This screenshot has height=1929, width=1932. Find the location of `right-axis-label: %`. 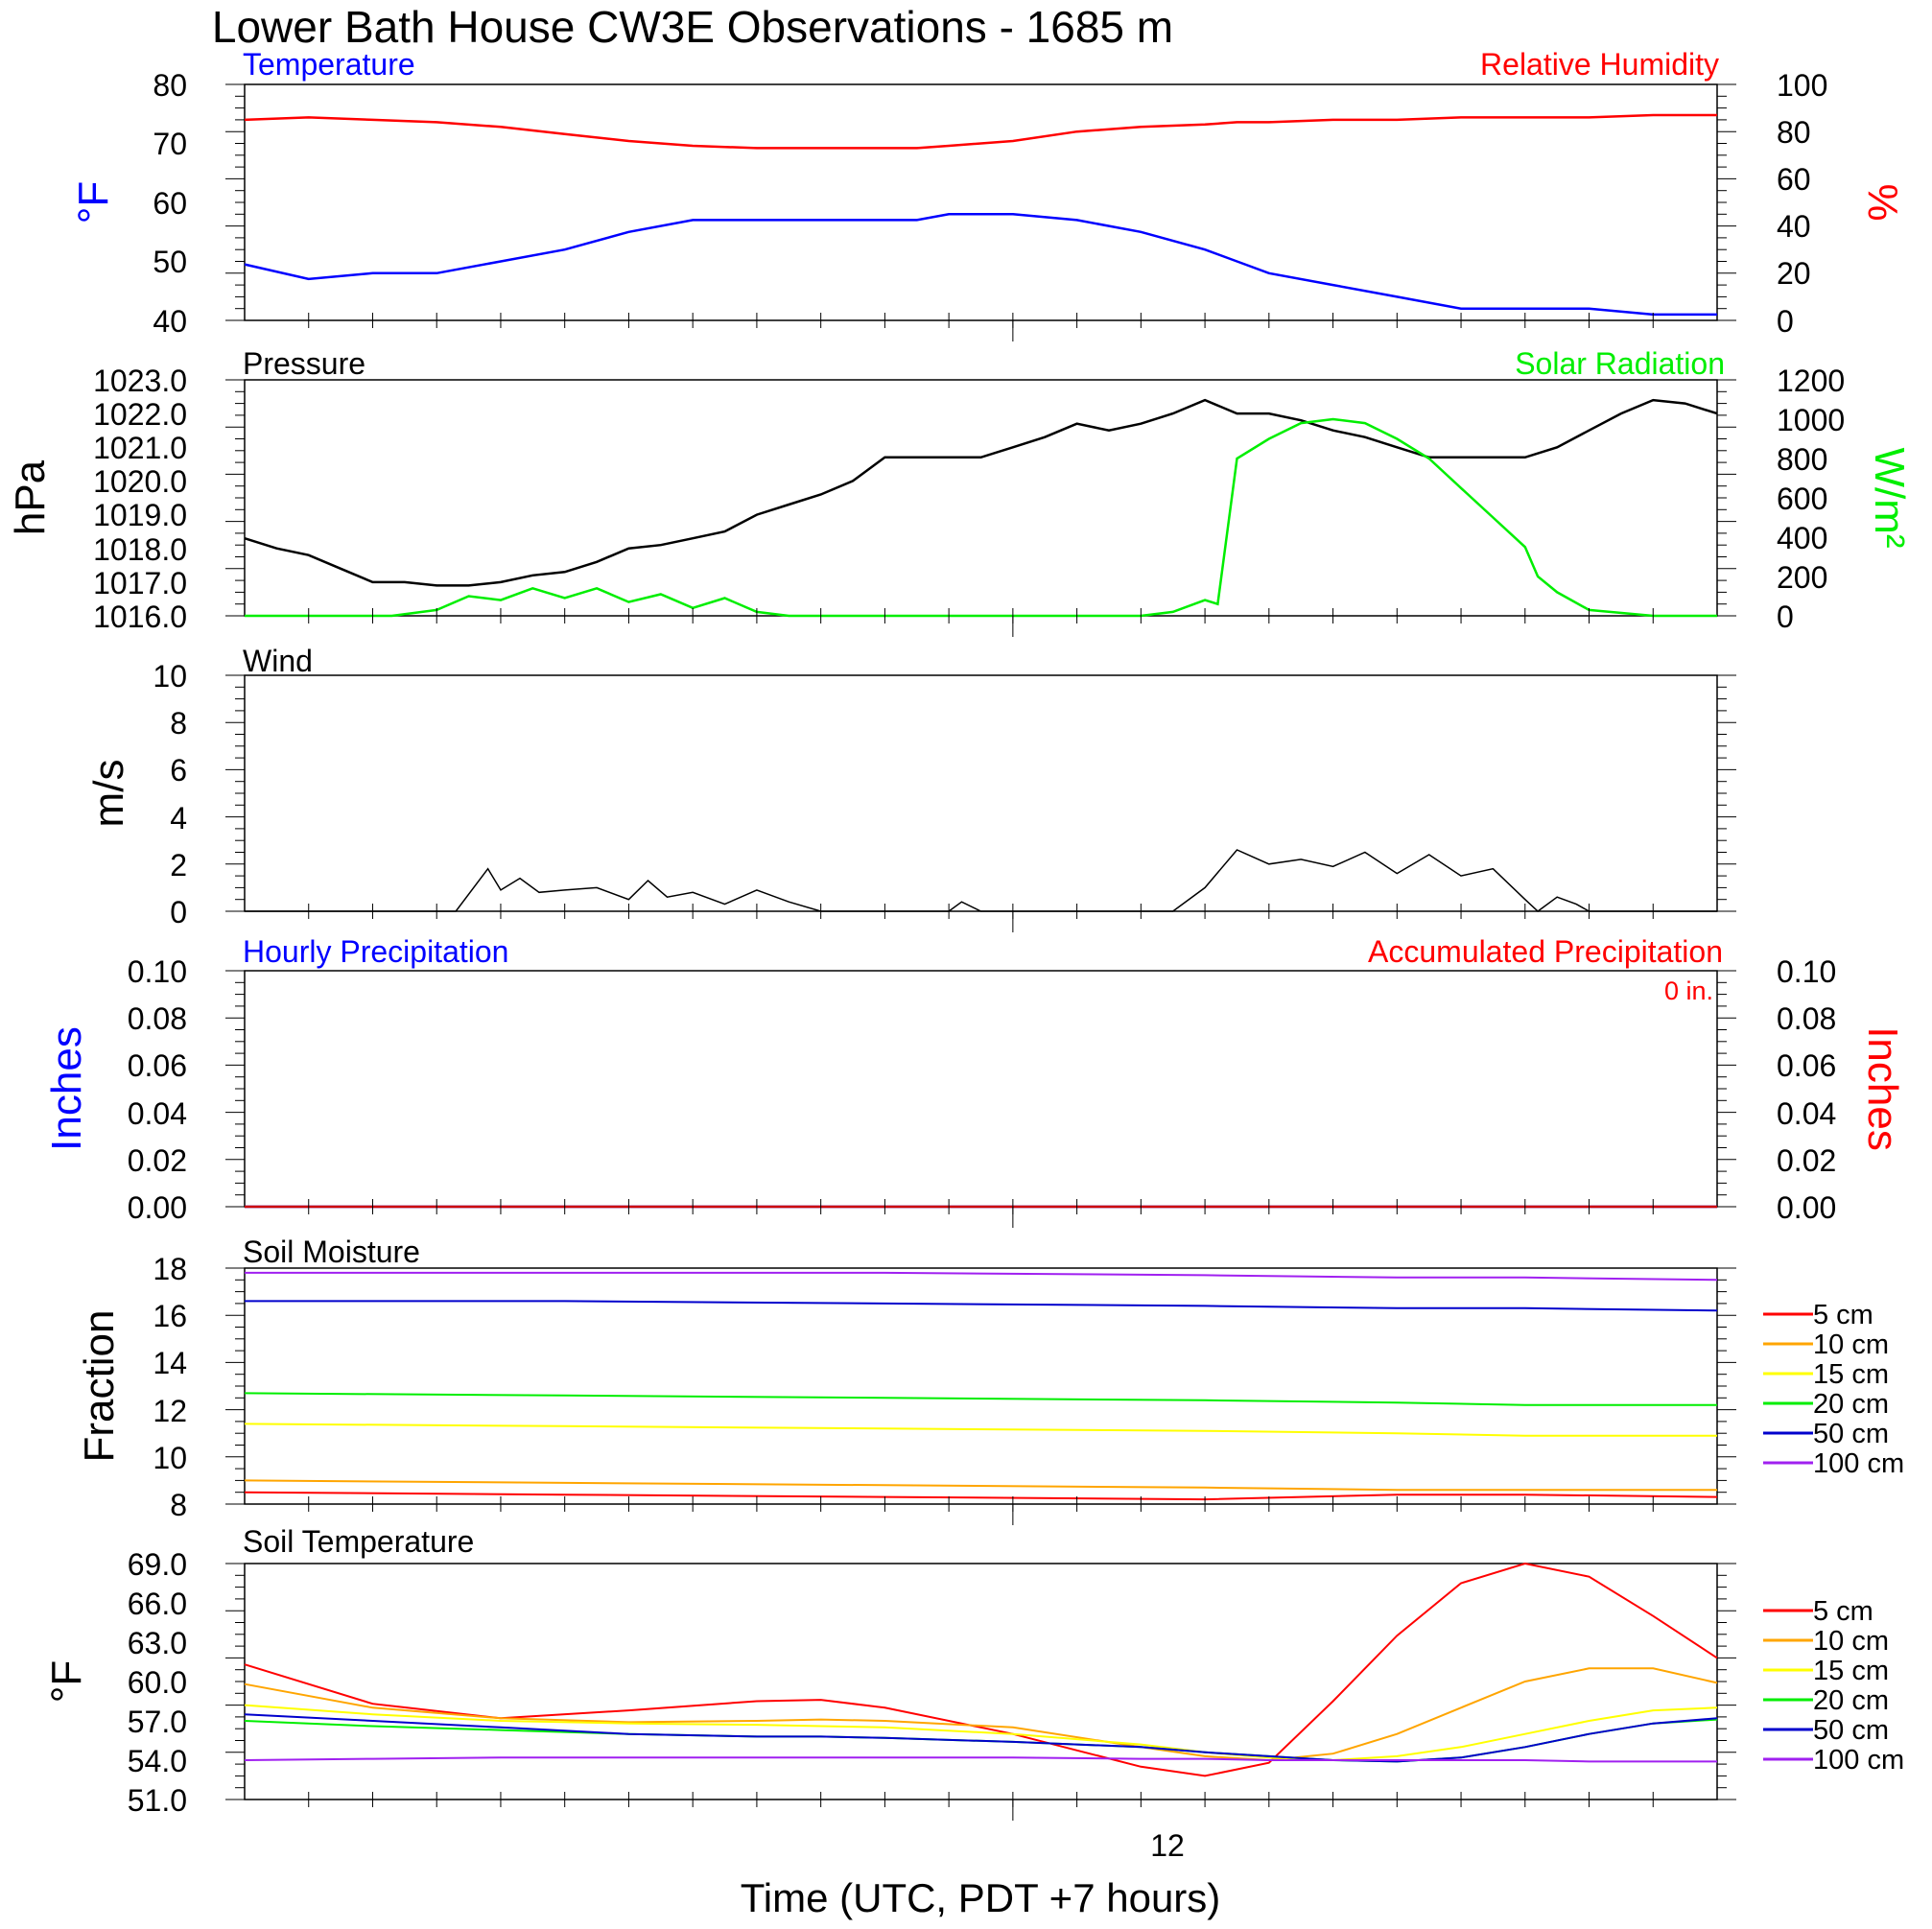

right-axis-label: % is located at coordinates (1882, 202).